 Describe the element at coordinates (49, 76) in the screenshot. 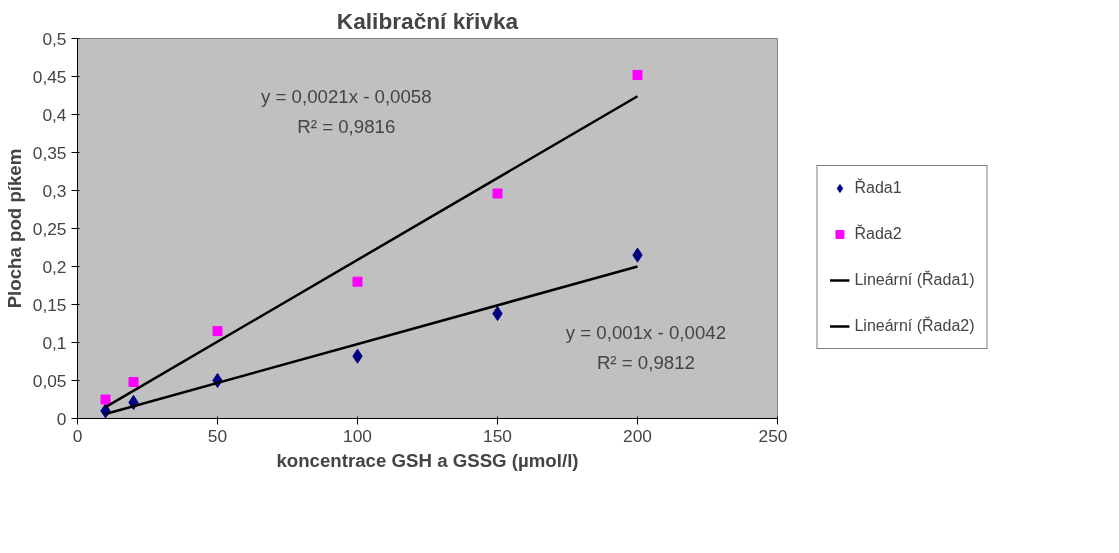

I see `y-tick-label: 0,45` at that location.